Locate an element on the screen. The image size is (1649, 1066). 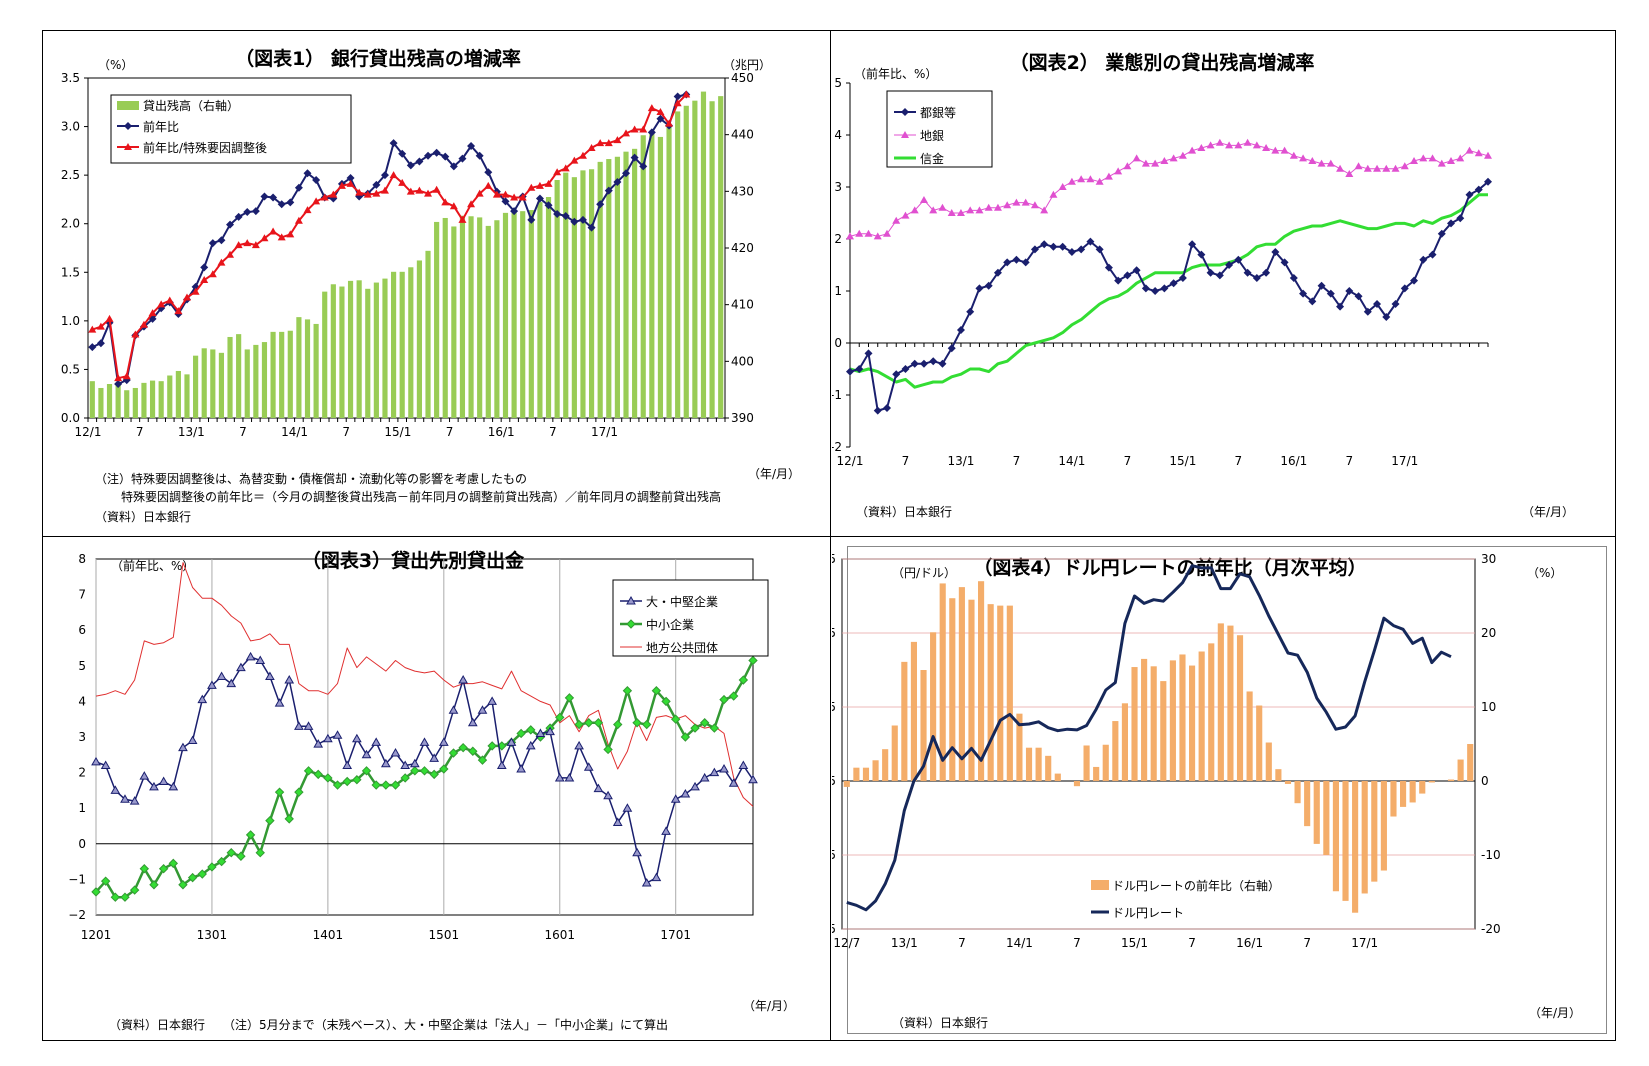
chart1-legend-swatch-bar is located at coordinates (128, 105).